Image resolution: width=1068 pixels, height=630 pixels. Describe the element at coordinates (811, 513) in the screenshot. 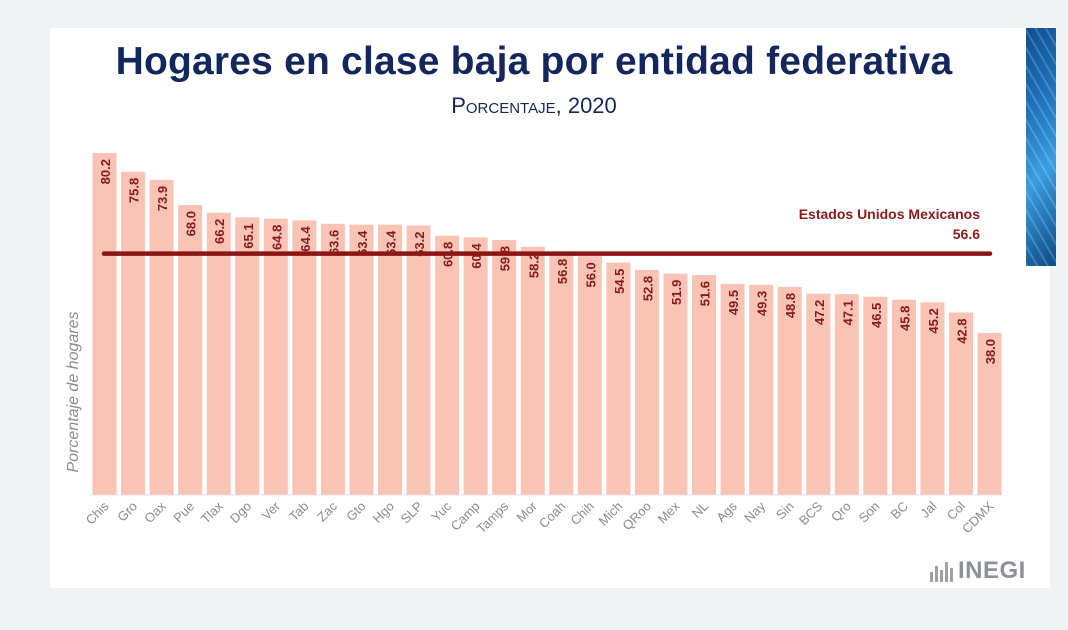

I see `category-label-bcs: BCS` at that location.